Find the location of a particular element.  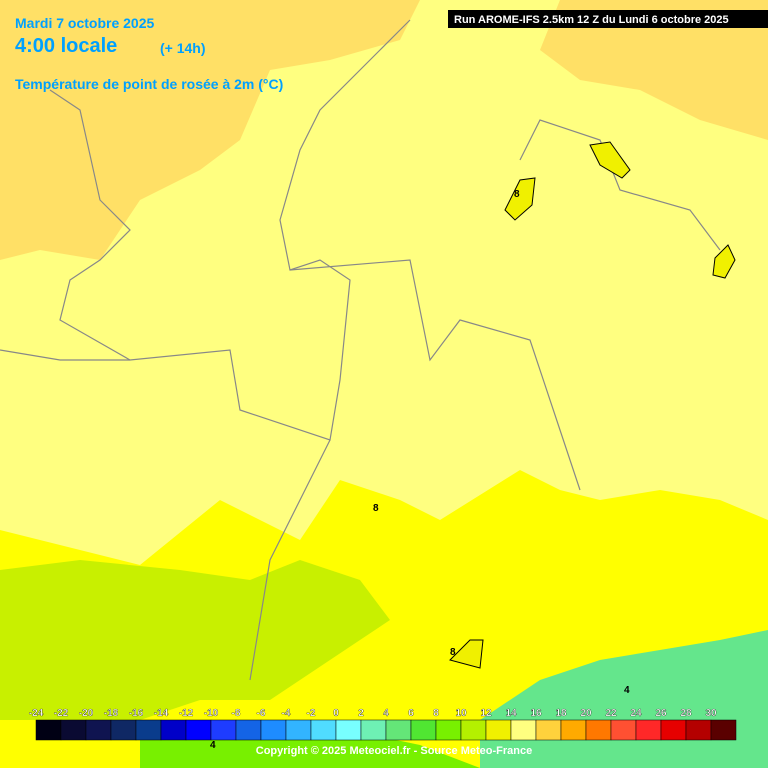

legend-tick-label: -12 is located at coordinates (186, 713).